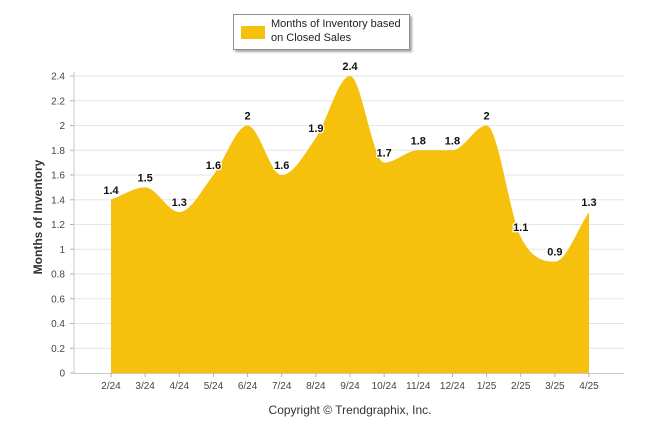 The width and height of the screenshot is (646, 434). I want to click on x-tick-label: 12/24, so click(452, 386).